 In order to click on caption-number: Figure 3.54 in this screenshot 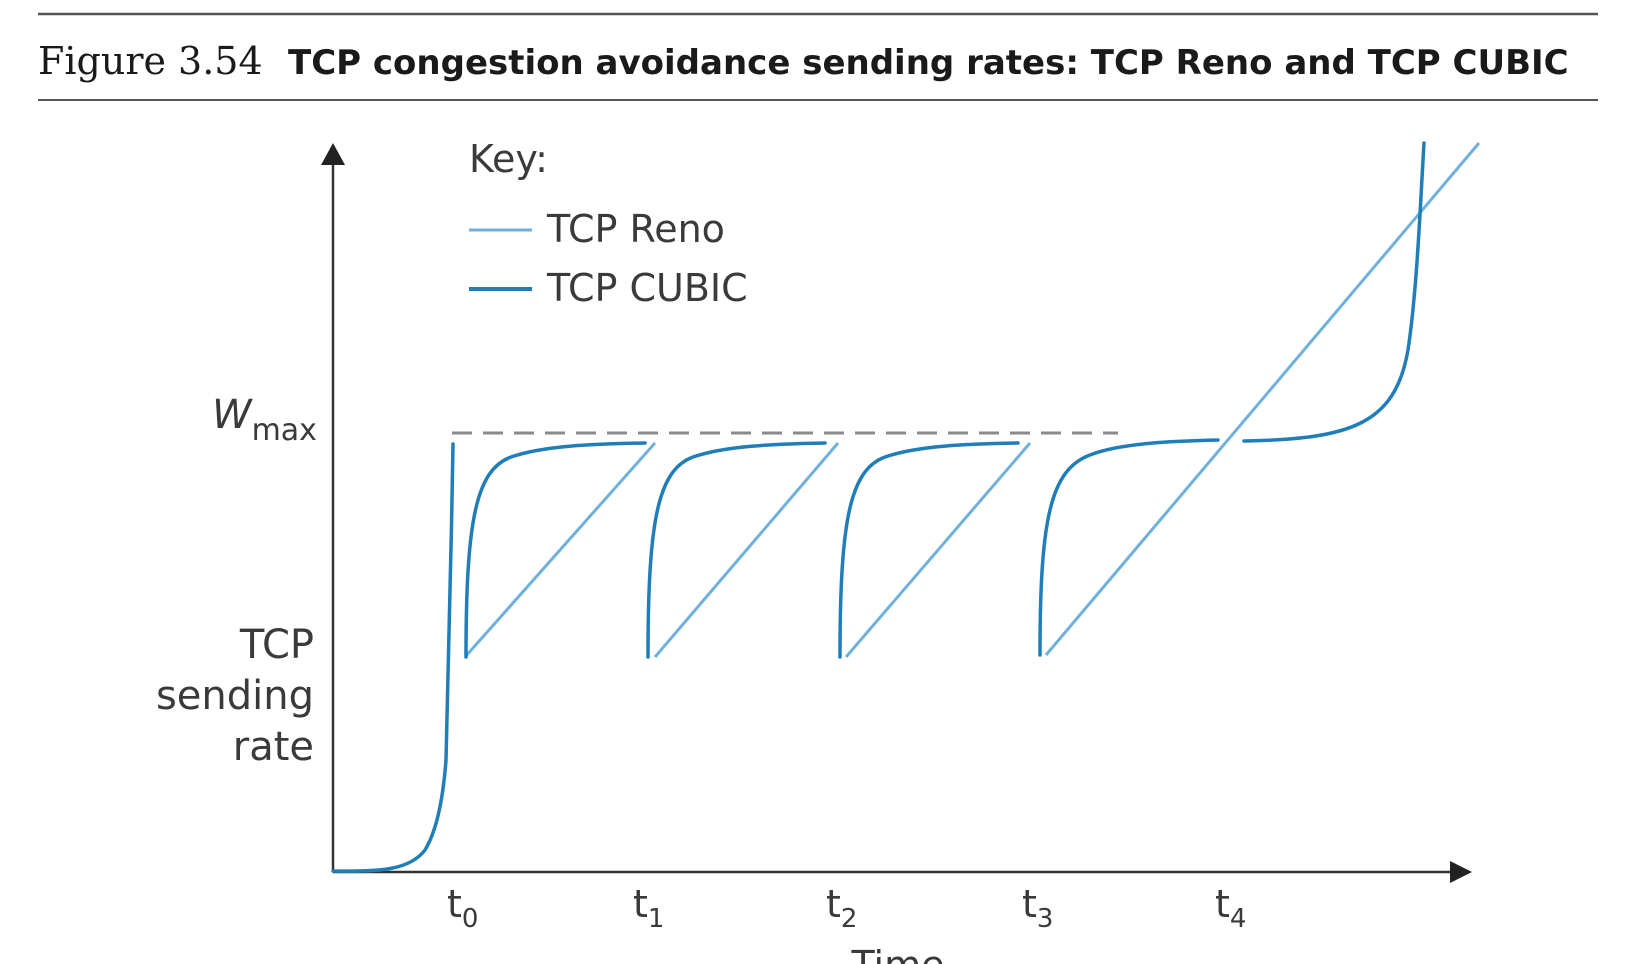, I will do `click(150, 61)`.